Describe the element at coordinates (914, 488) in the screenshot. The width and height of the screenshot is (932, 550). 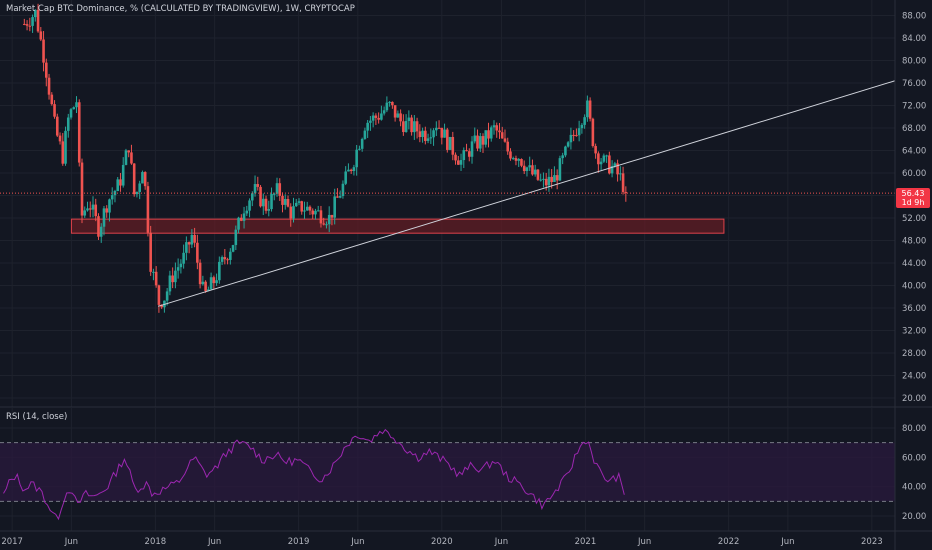
I see `rsi-tick-label: 40.00` at that location.